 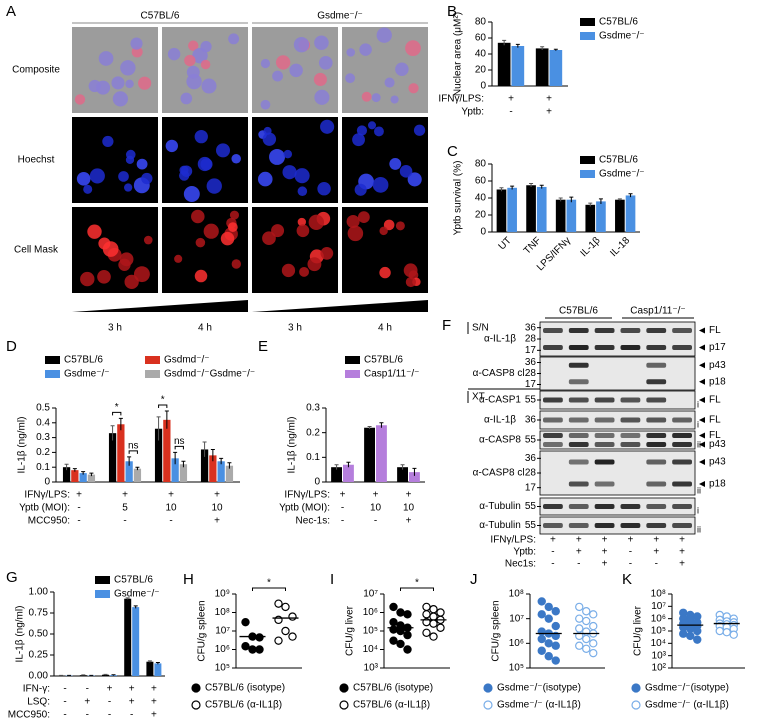 What do you see at coordinates (500, 473) in the screenshot?
I see `antibody-label: α-CASP8 cl.` at bounding box center [500, 473].